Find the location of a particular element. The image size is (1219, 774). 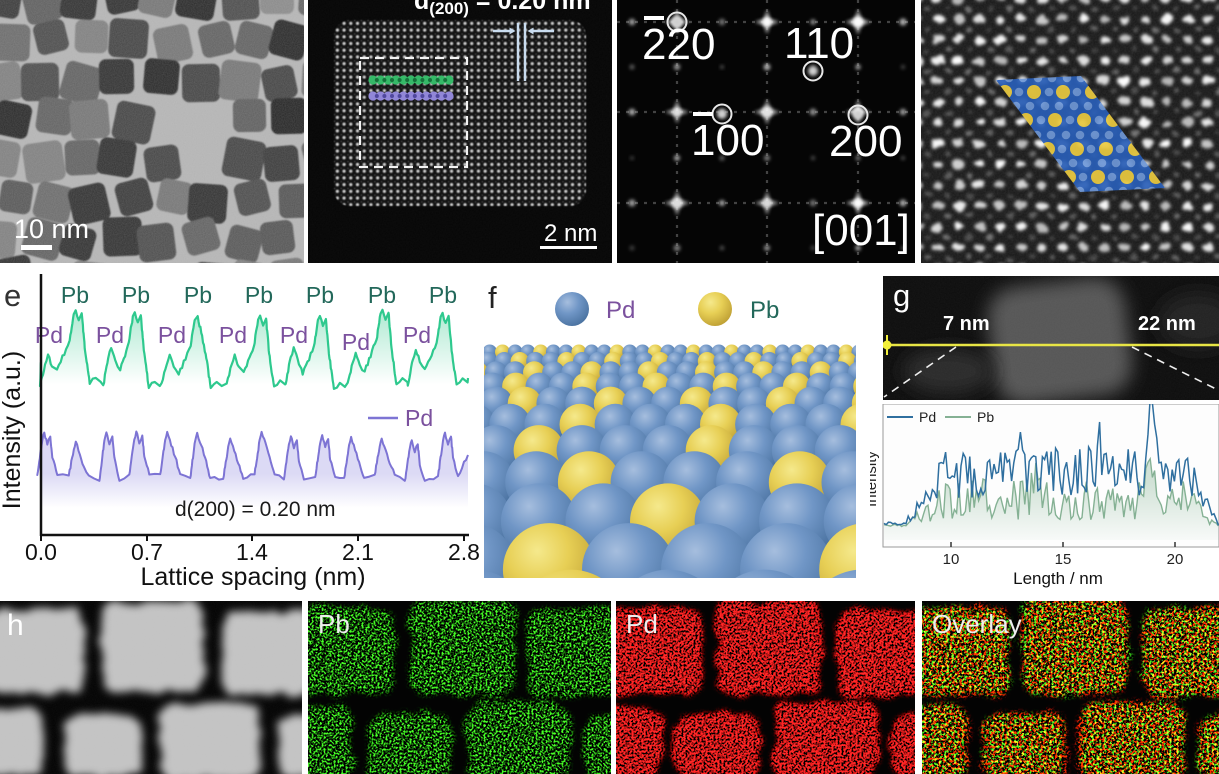

svg-text: 220 is located at coordinates (678, 44).